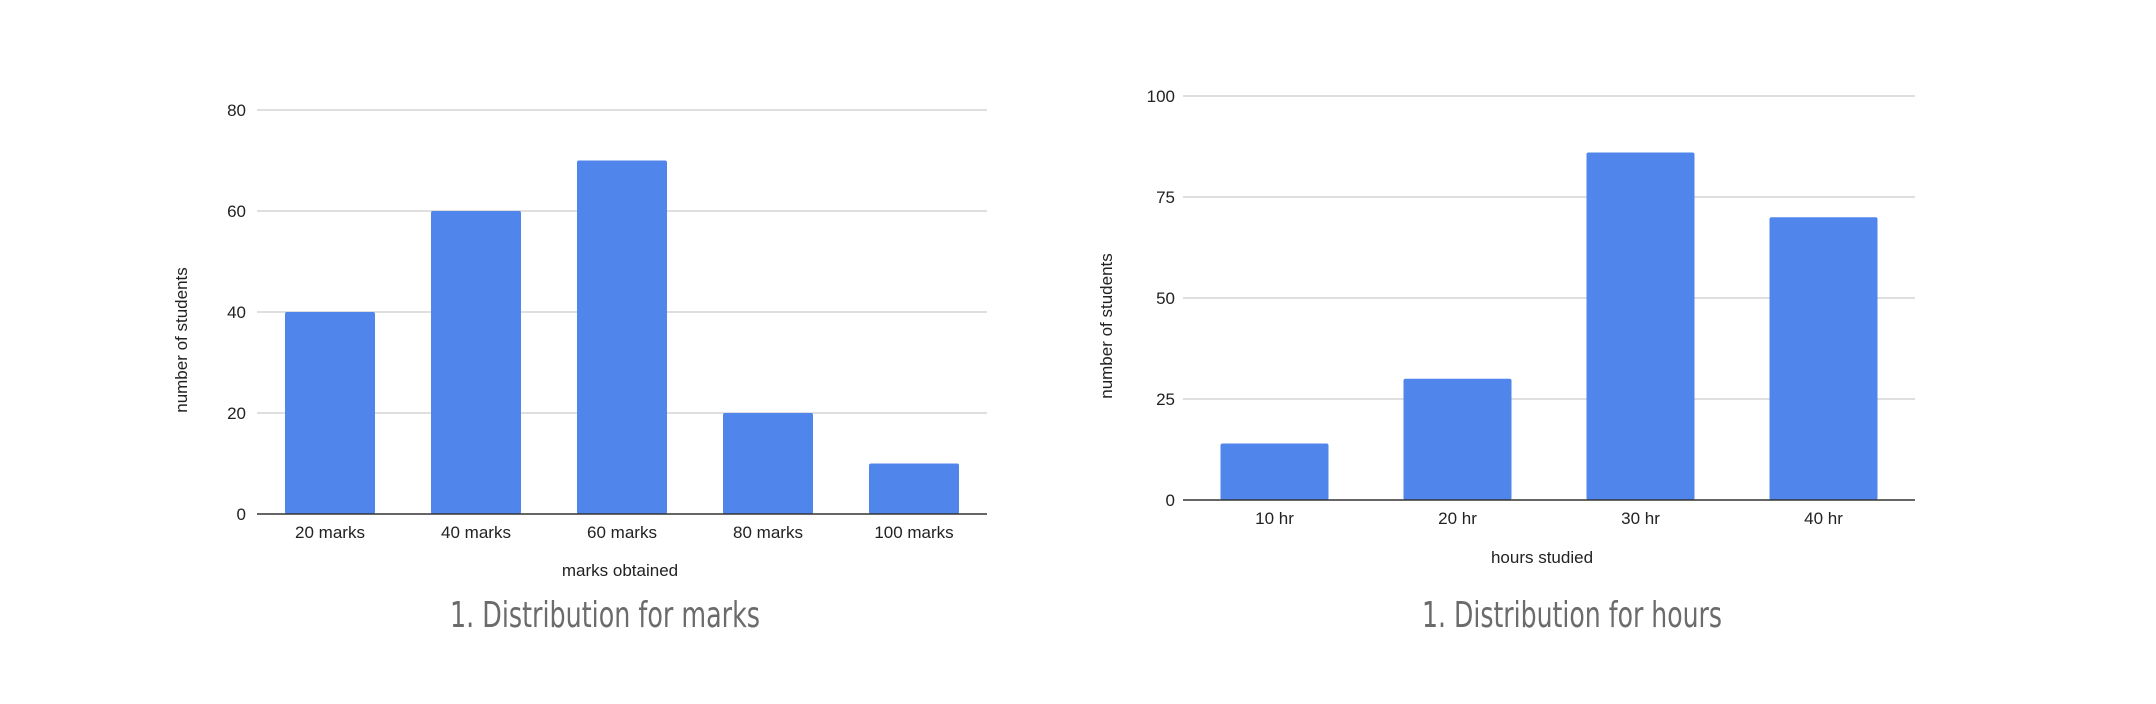 This screenshot has width=2156, height=704. What do you see at coordinates (1572, 615) in the screenshot?
I see `hours-chart-caption: 1. Distribution for hours` at bounding box center [1572, 615].